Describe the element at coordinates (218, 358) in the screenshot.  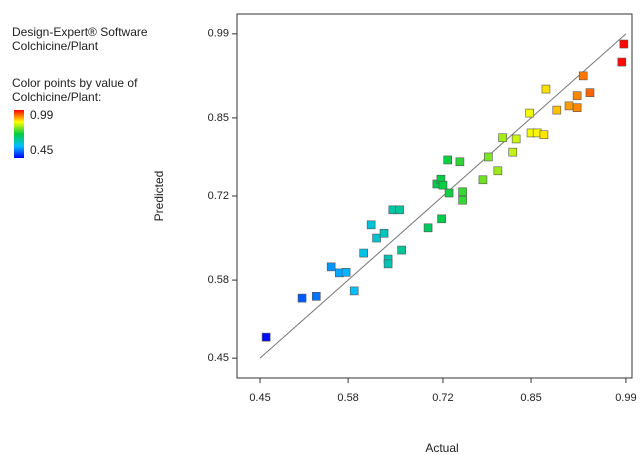
I see `y-tick-label: 0.45` at that location.